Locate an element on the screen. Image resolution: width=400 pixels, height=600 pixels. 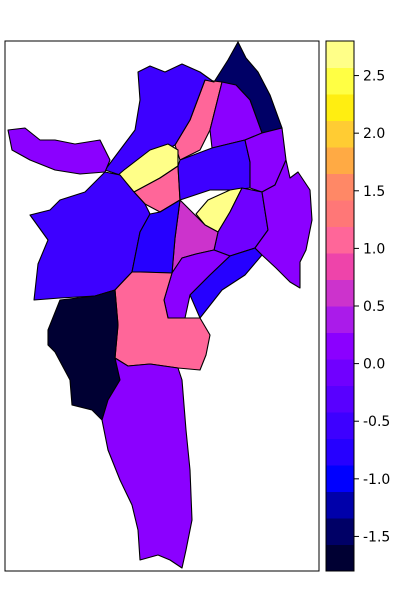
colorbar-swatches is located at coordinates (340, 306).